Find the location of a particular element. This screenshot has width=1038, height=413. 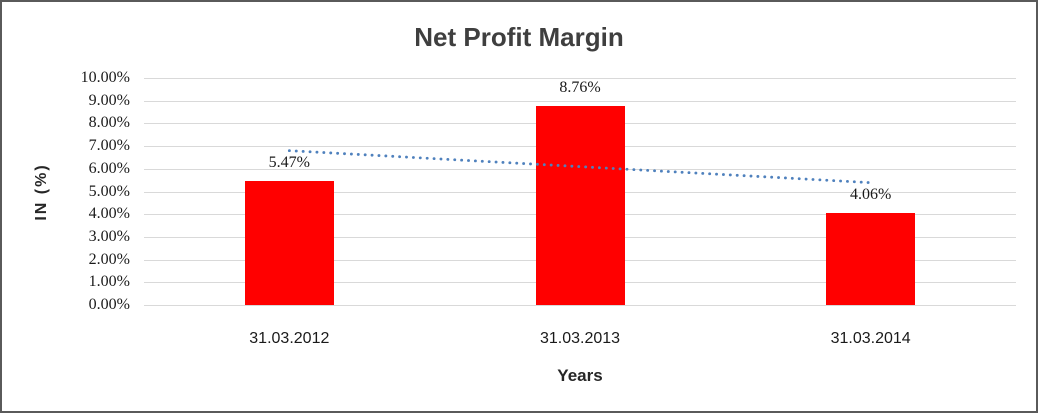

trendline-dotted is located at coordinates (580, 167).